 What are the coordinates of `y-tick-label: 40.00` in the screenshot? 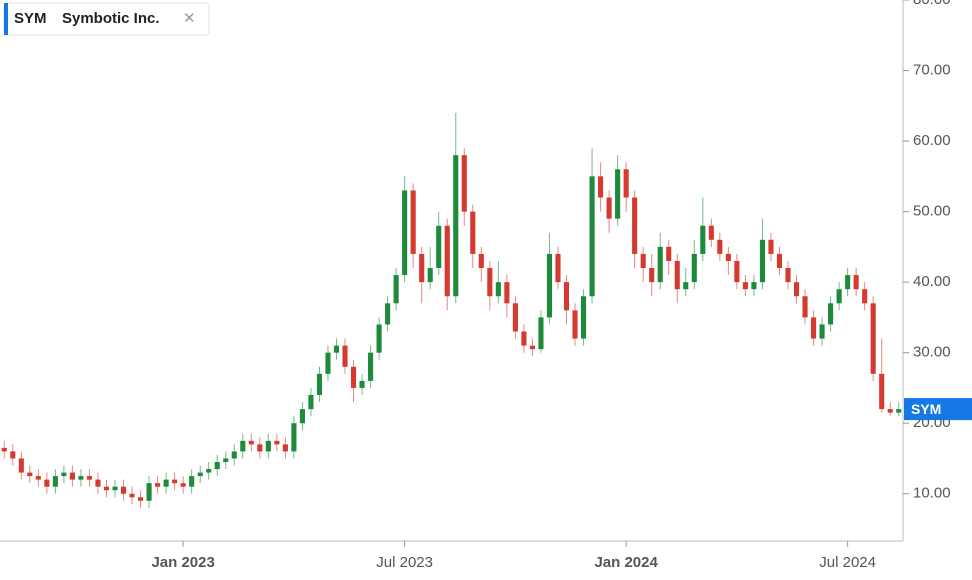 It's located at (932, 281).